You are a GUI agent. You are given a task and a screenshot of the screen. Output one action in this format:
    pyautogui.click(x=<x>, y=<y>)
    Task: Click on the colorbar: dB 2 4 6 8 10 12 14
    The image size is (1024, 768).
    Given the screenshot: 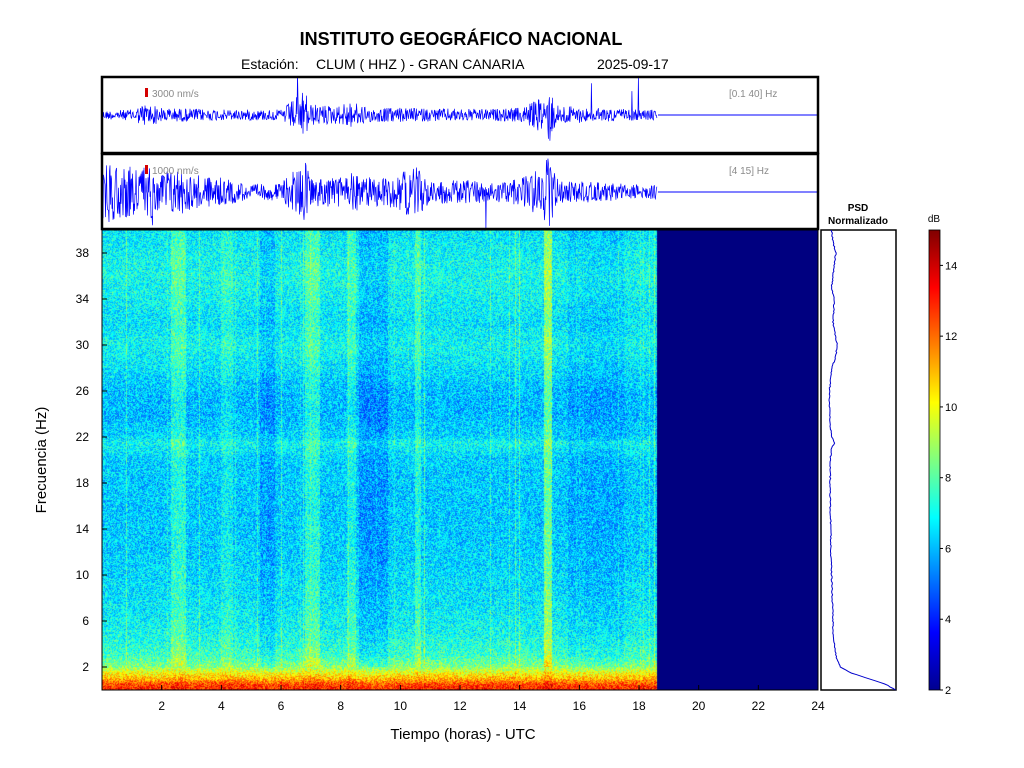 What is the action you would take?
    pyautogui.click(x=942, y=455)
    